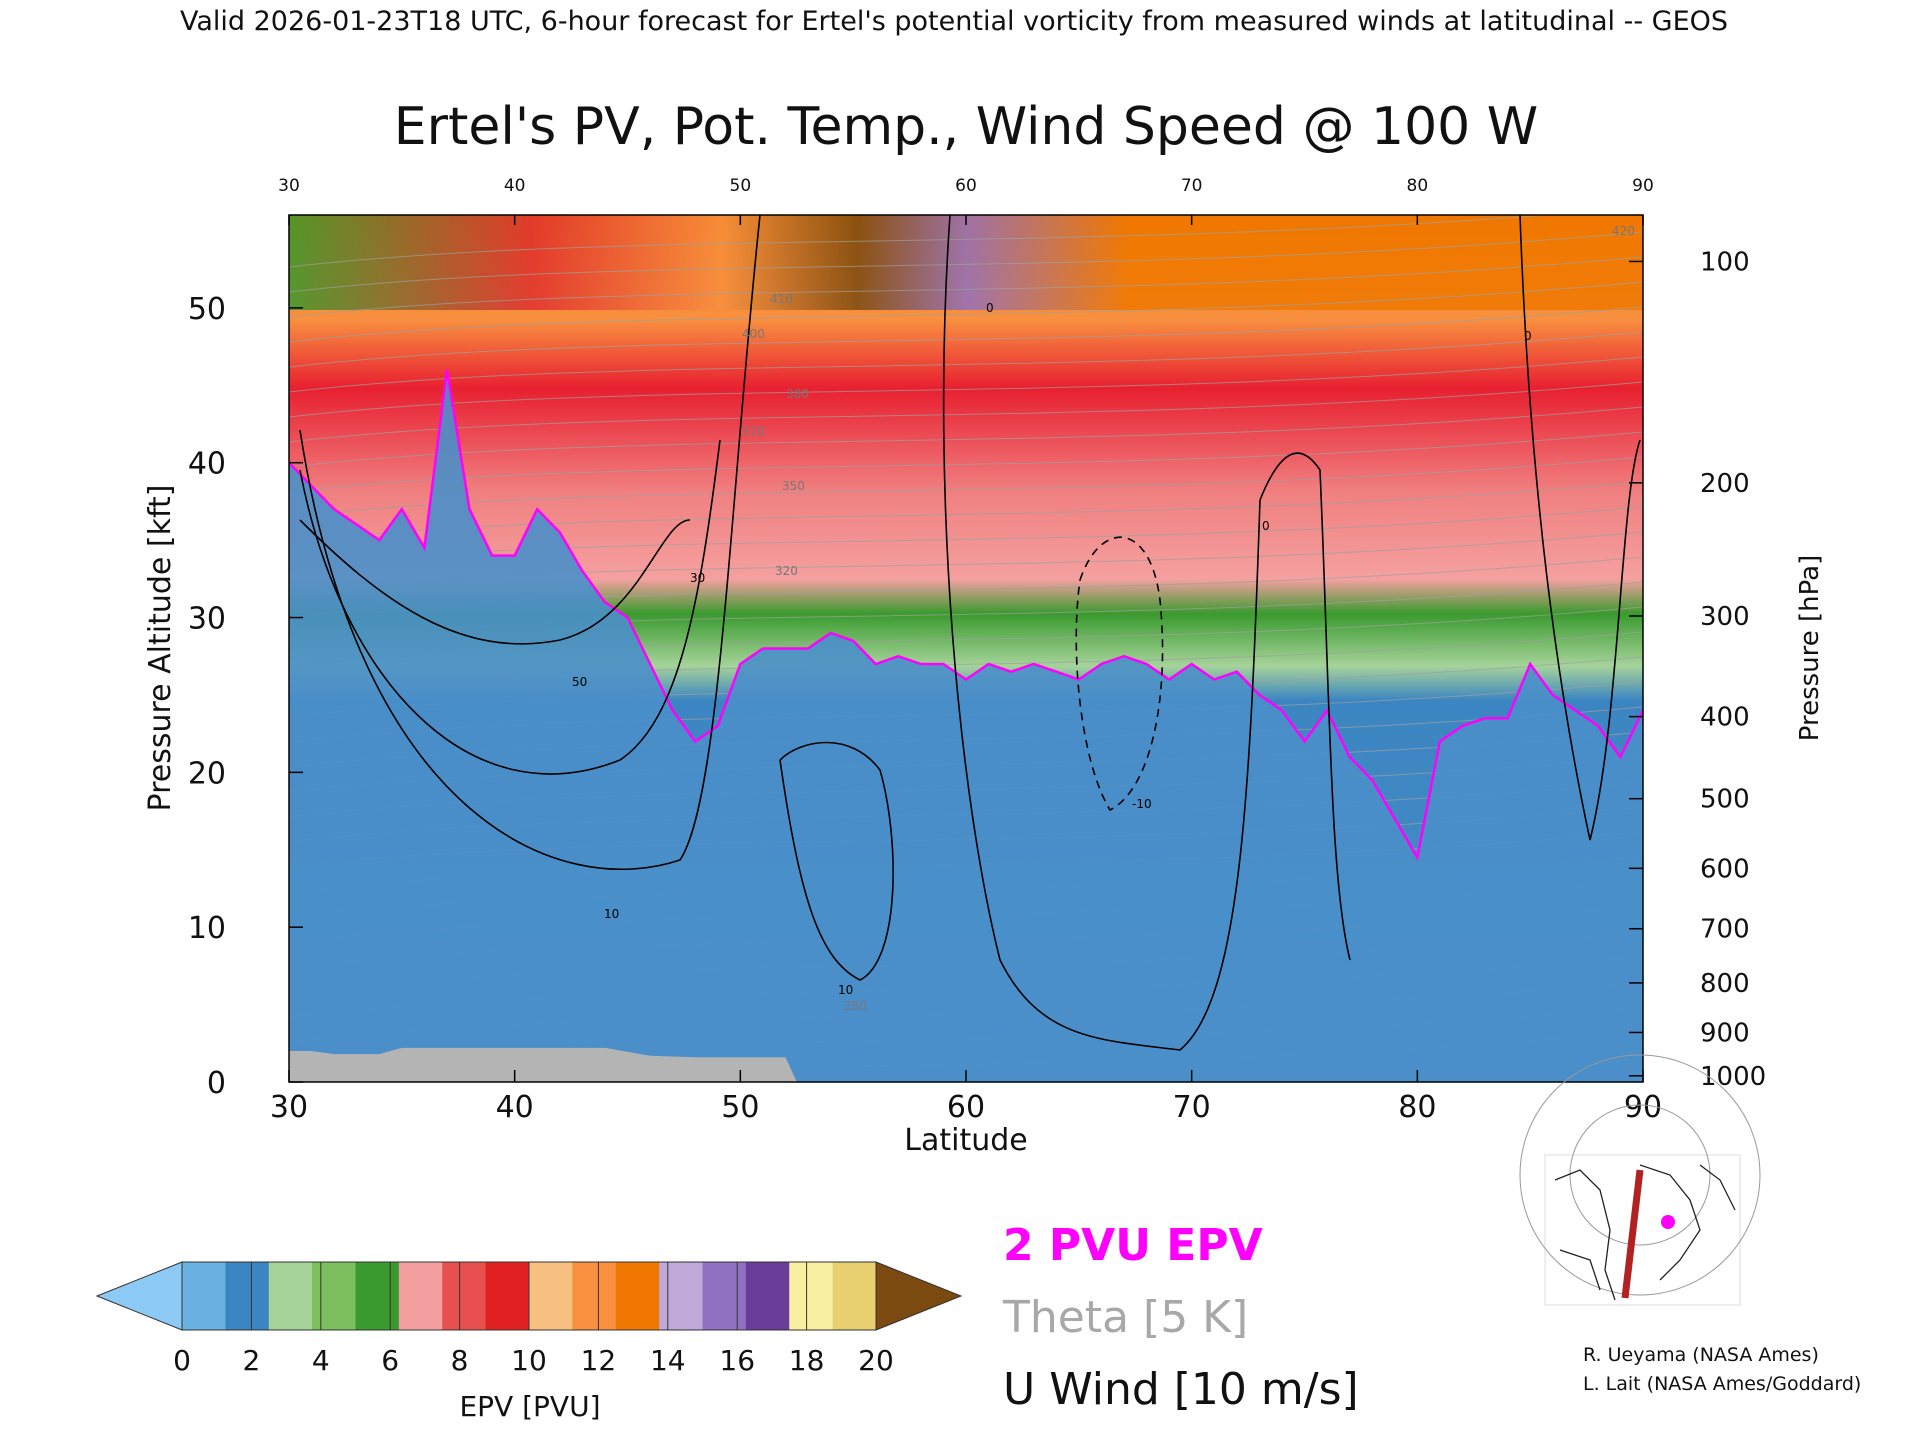 This screenshot has height=1440, width=1920. Describe the element at coordinates (966, 186) in the screenshot. I see `x-top-tick-label: 60` at that location.